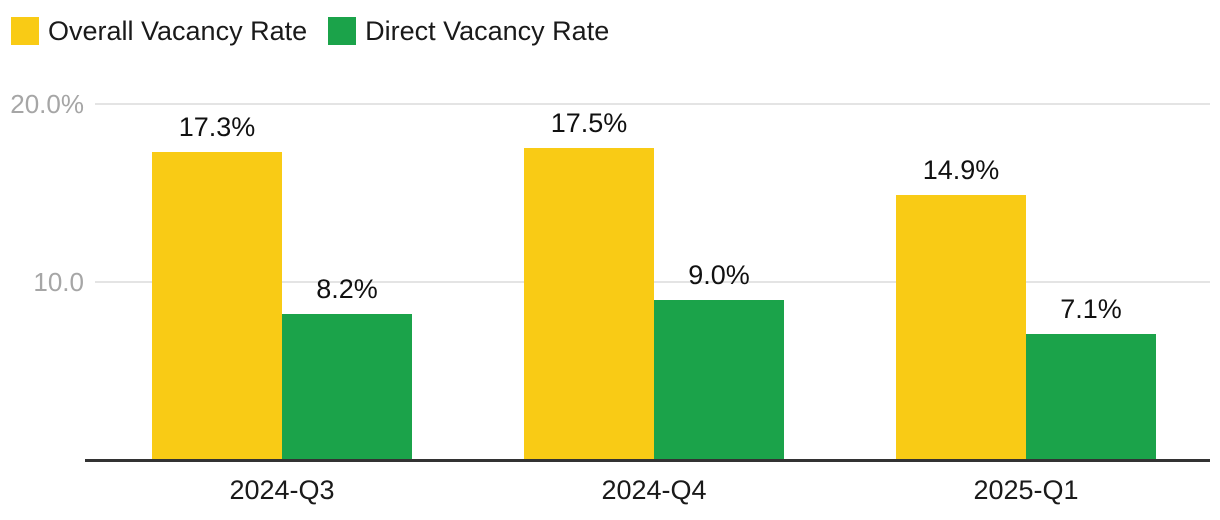 The height and width of the screenshot is (520, 1220). Describe the element at coordinates (47, 104) in the screenshot. I see `y-axis-tick-20-0-: 20.0%` at that location.